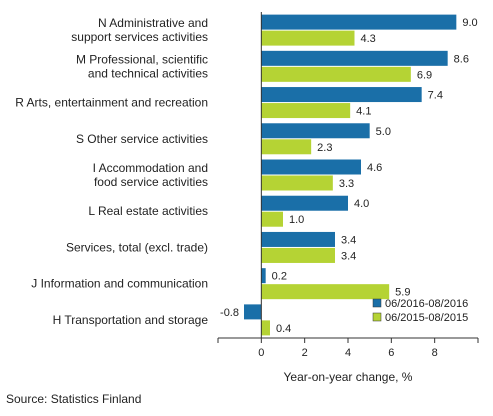 Image resolution: width=493 pixels, height=416 pixels. Describe the element at coordinates (131, 320) in the screenshot. I see `category-label: H Transportation and storage` at that location.